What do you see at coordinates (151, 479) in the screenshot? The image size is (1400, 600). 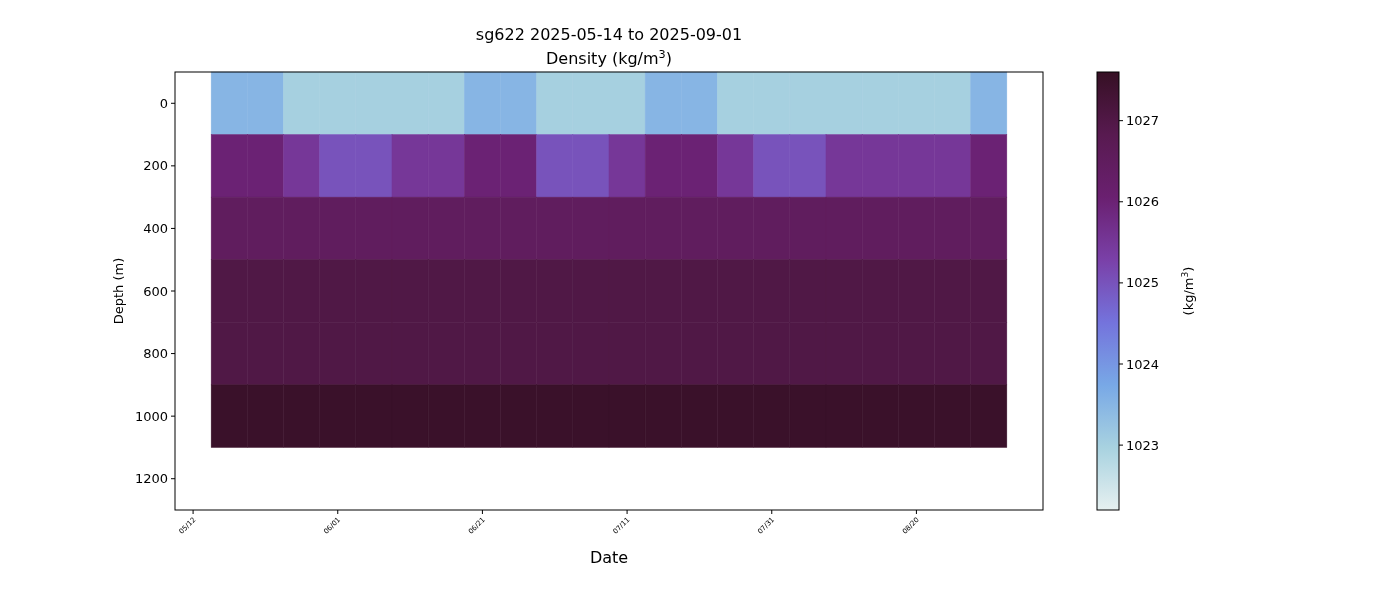 I see `y-tick-label: 1200` at bounding box center [151, 479].